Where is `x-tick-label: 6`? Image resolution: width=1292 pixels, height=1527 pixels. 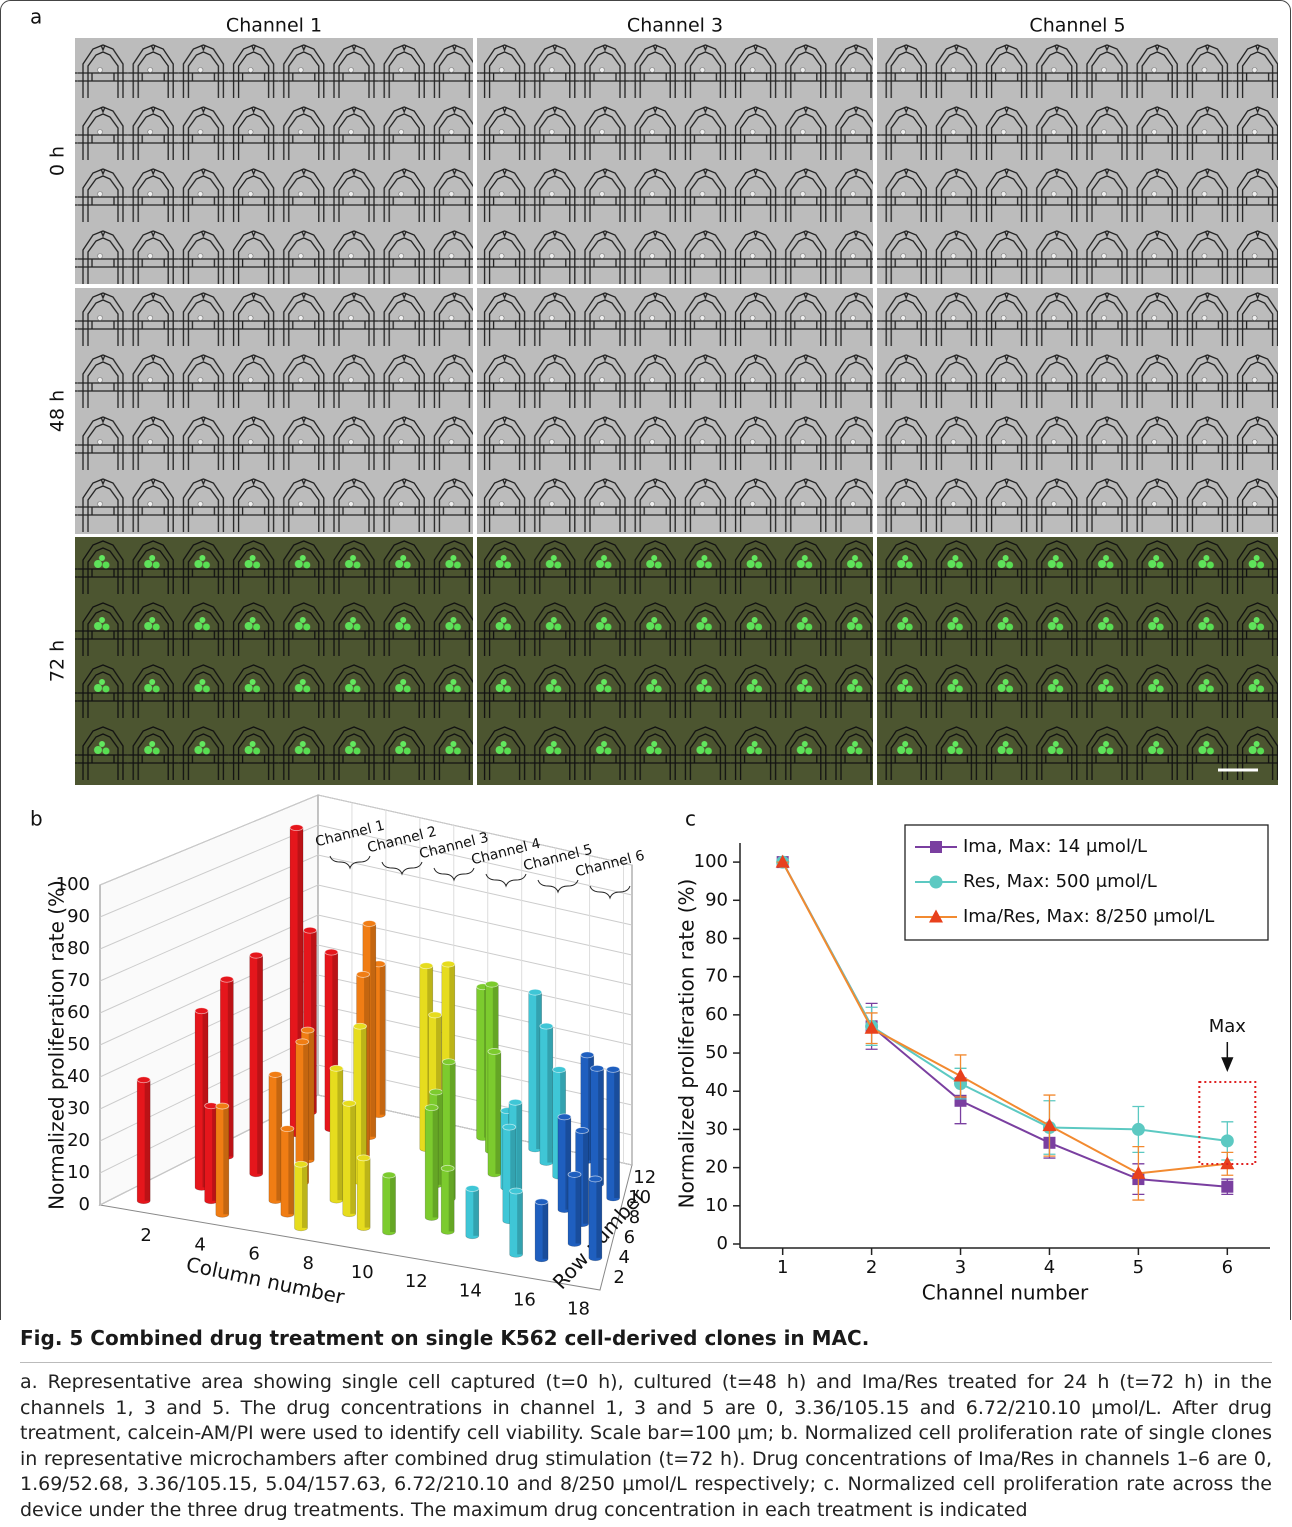
x-tick-label: 6 is located at coordinates (253, 1254).